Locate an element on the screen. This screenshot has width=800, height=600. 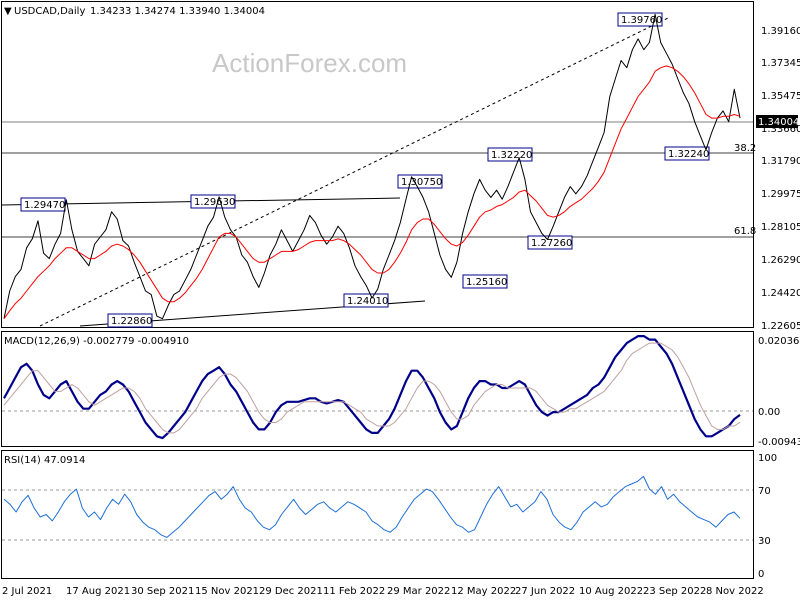
macd-tick: 0.02036 is located at coordinates (778, 341).